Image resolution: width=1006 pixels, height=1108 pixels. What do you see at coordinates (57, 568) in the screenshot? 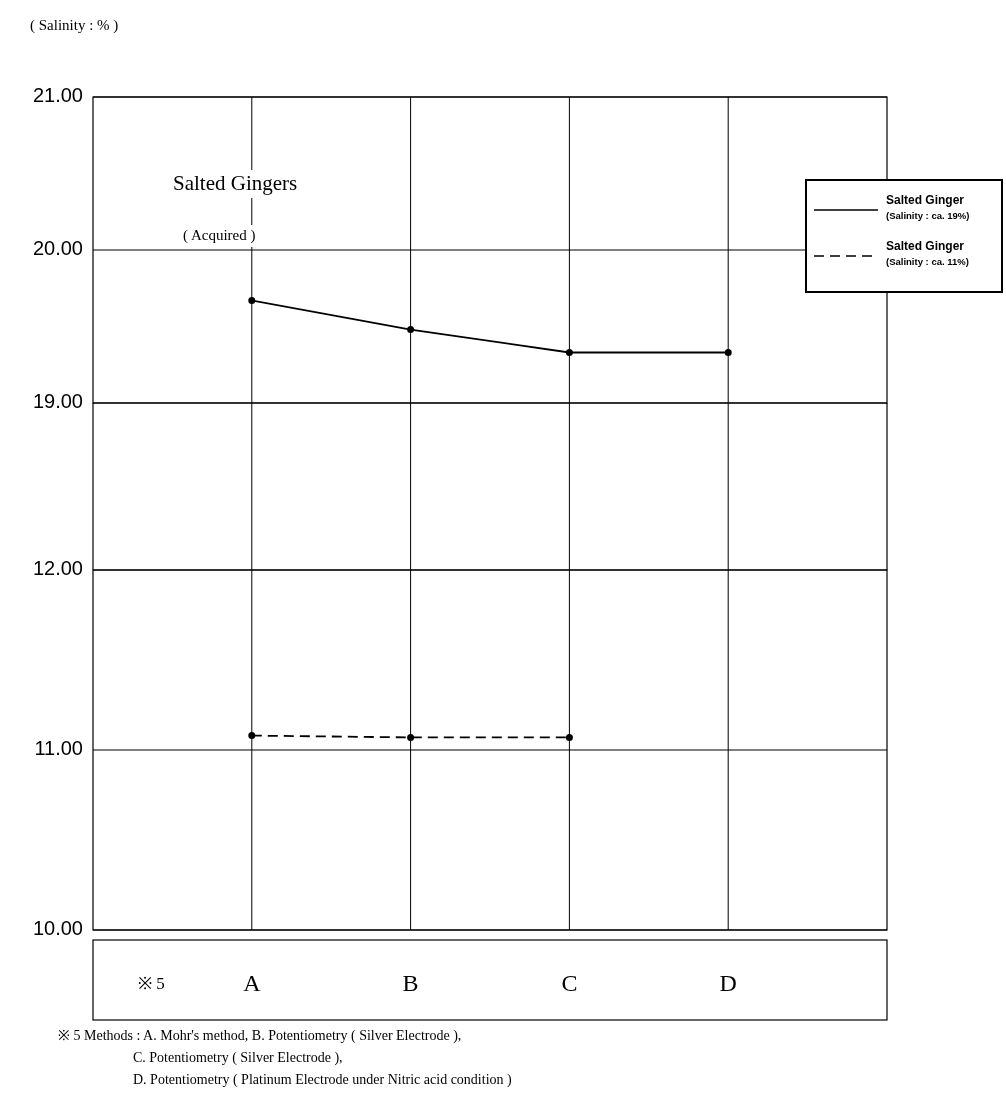
I see `y-tick-label: 12.00` at bounding box center [57, 568].